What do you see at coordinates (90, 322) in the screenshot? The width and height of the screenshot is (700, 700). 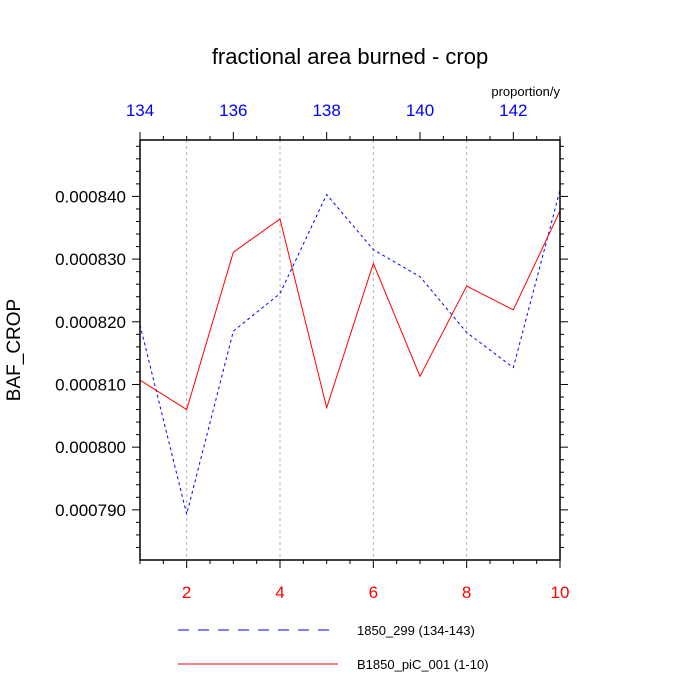 I see `y-tick-label: 0.000820` at bounding box center [90, 322].